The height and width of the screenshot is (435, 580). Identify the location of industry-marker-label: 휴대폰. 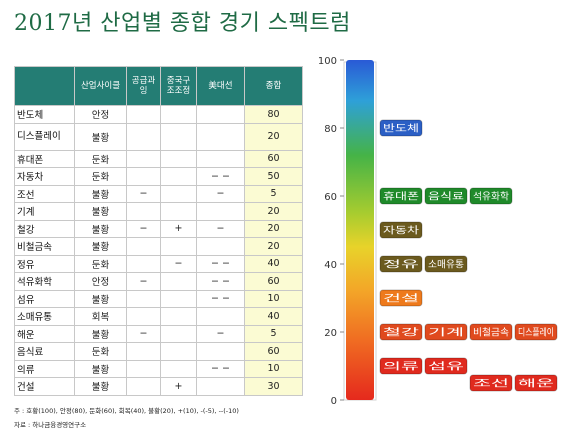
(401, 197).